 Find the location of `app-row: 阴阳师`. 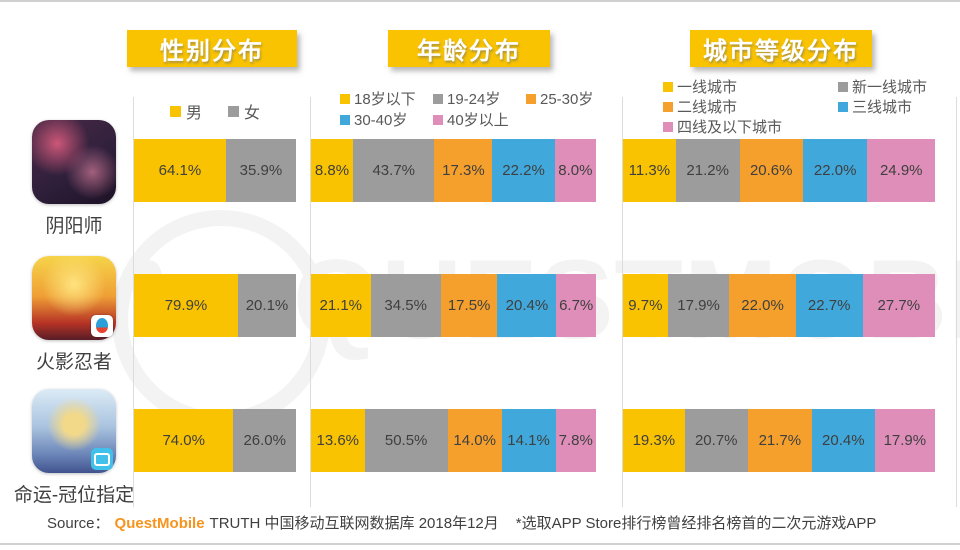

app-row: 阴阳师 is located at coordinates (74, 179).